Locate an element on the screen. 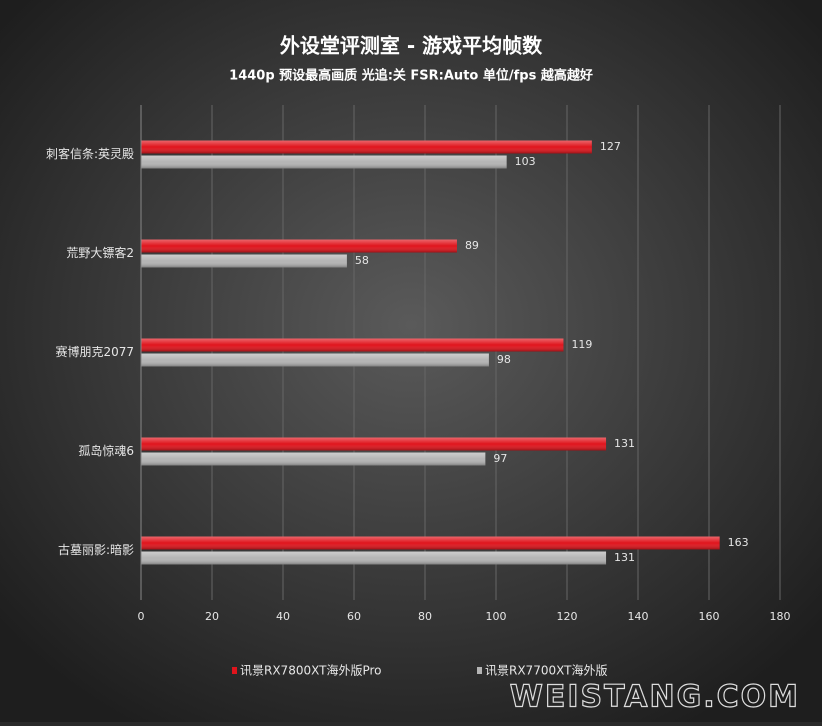 Image resolution: width=822 pixels, height=726 pixels. x-tick-label: 100 is located at coordinates (496, 616).